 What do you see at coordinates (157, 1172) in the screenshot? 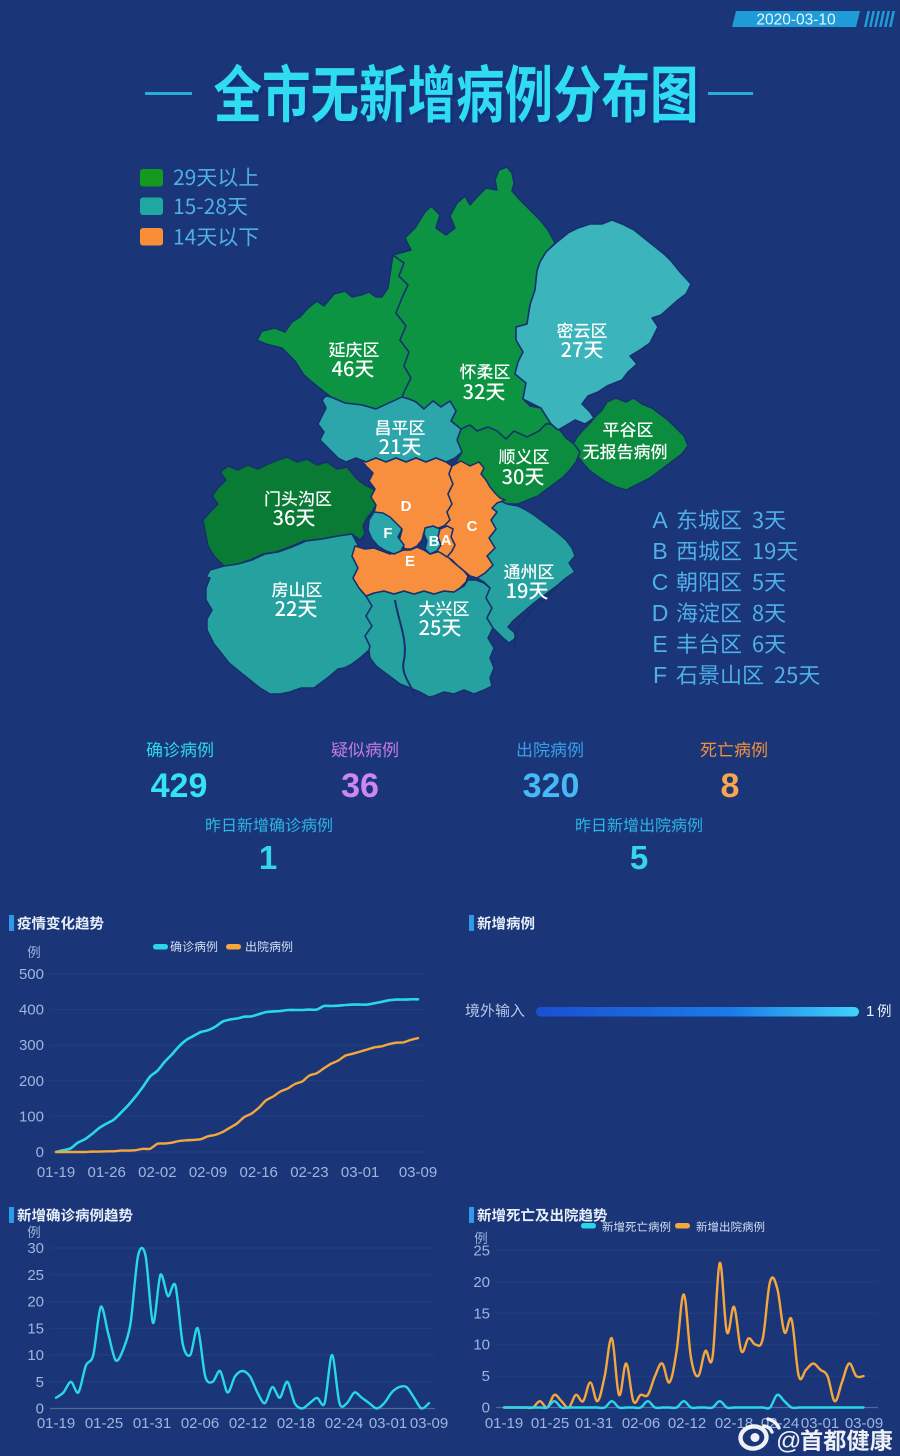
I see `svg-text: 02-02` at bounding box center [157, 1172].